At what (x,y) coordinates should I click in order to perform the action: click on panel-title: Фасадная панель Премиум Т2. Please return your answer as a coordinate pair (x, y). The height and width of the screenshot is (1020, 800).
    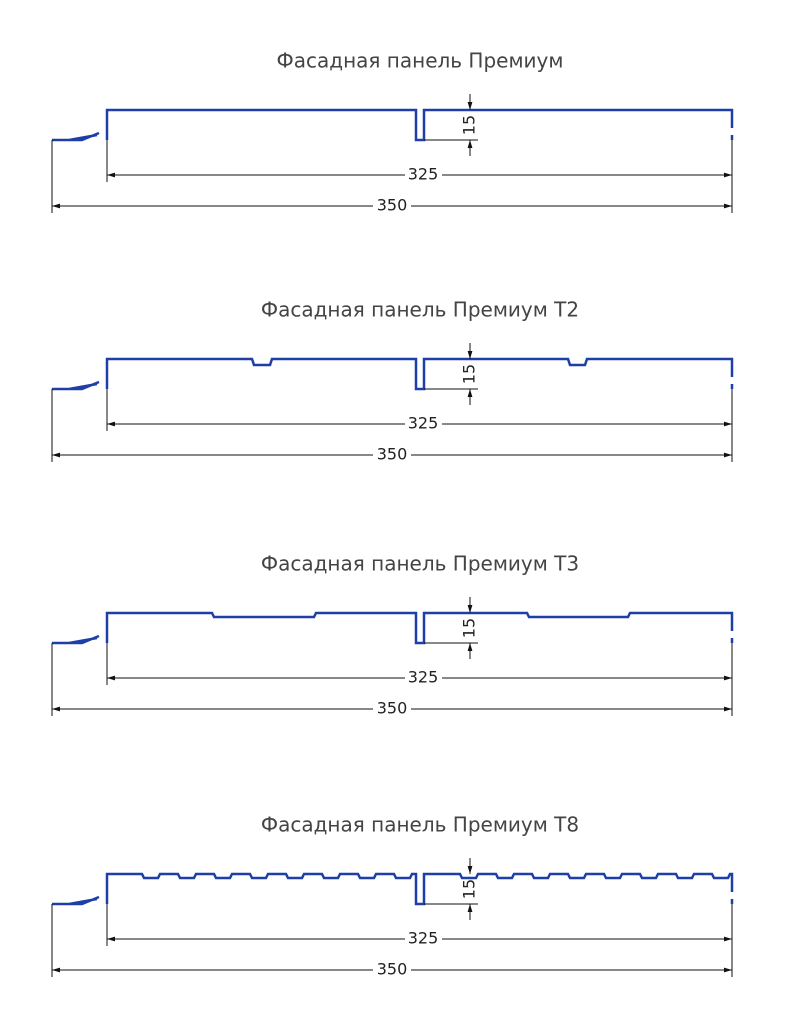
    Looking at the image, I should click on (420, 310).